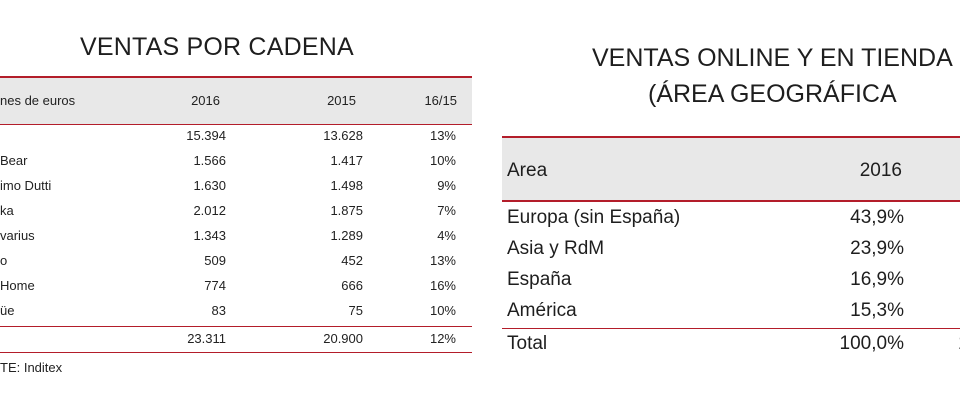 The width and height of the screenshot is (960, 400). I want to click on table-row: varius 1.343 1.289 4%, so click(236, 236).